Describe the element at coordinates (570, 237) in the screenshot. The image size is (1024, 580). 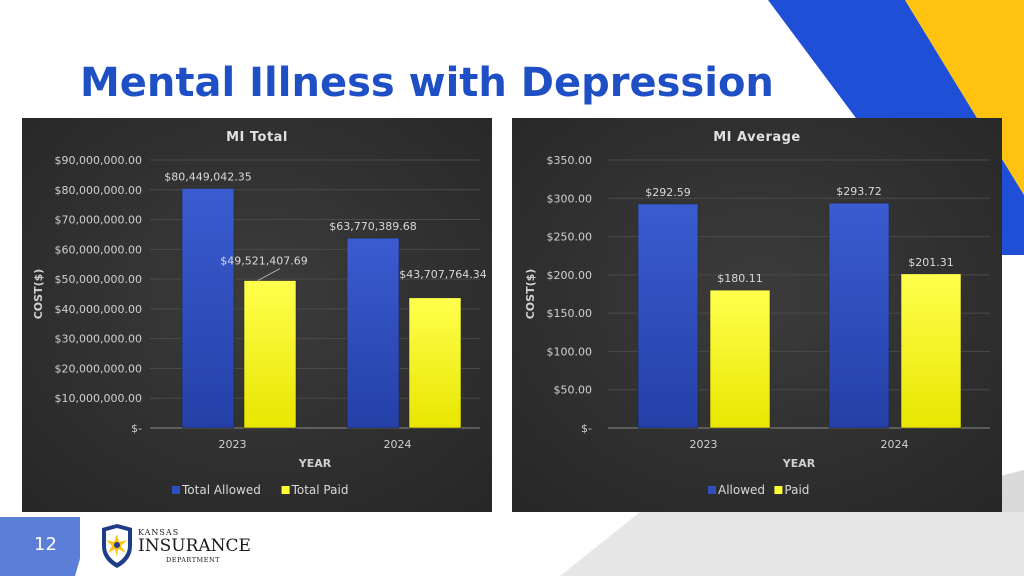
I see `y-tick-label: $250.00` at that location.